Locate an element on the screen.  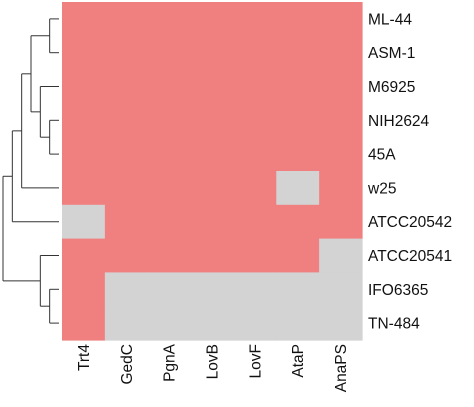
cell-w25-pgna is located at coordinates (169, 188).